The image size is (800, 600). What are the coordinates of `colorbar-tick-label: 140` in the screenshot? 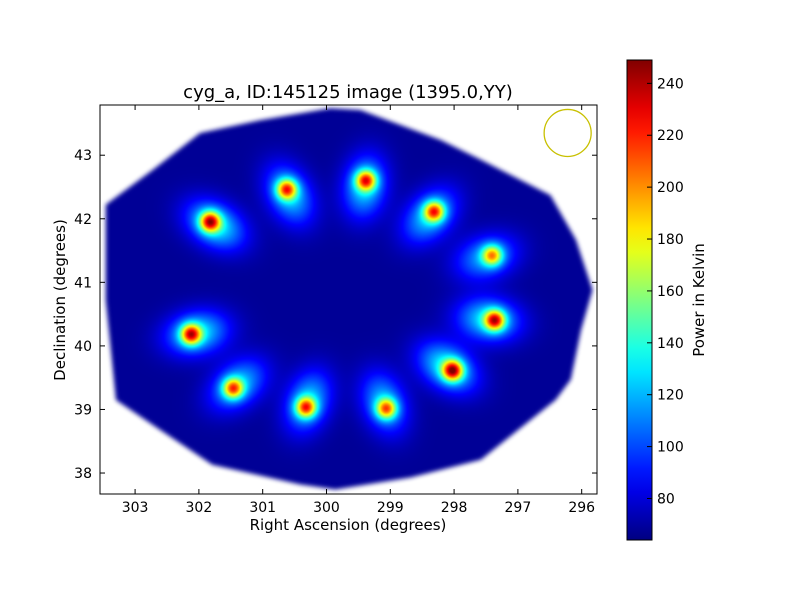 It's located at (670, 344).